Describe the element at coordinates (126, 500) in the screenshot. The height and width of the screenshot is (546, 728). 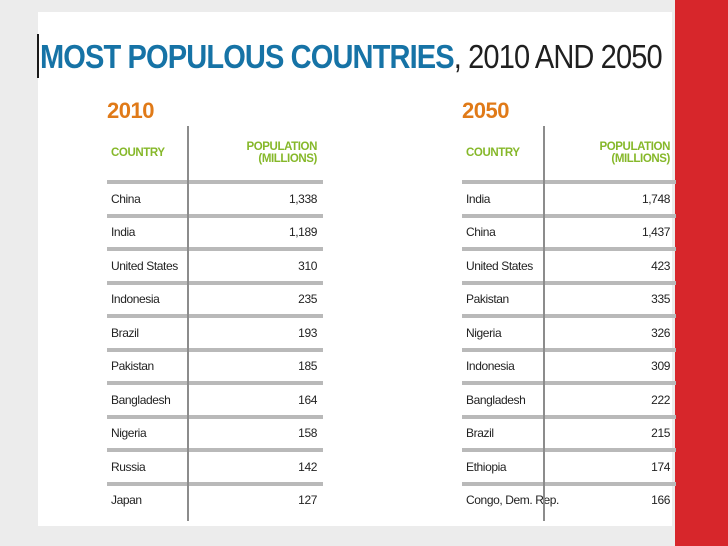
I see `country-cell: Japan` at that location.